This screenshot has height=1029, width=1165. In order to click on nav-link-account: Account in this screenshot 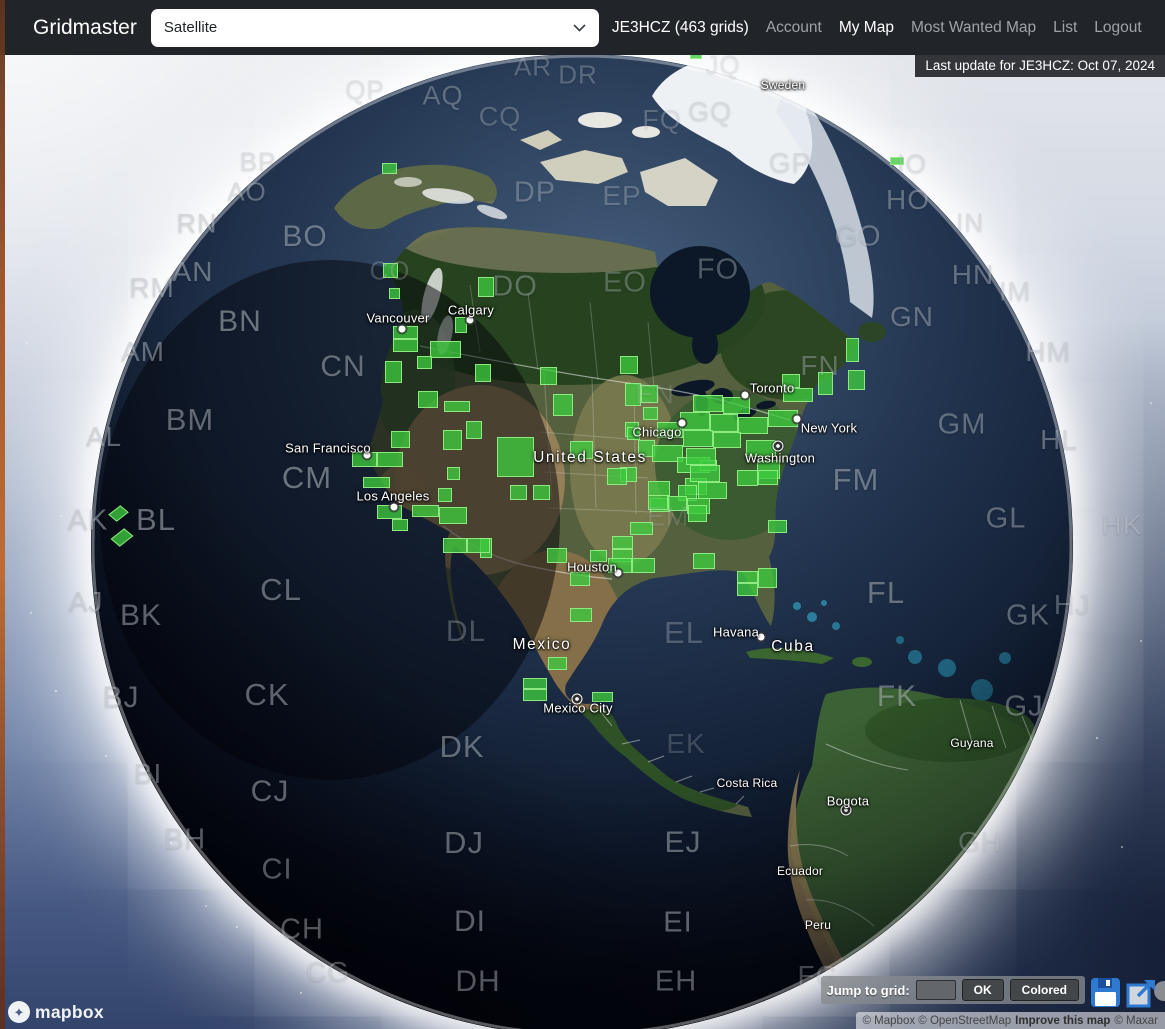, I will do `click(793, 27)`.